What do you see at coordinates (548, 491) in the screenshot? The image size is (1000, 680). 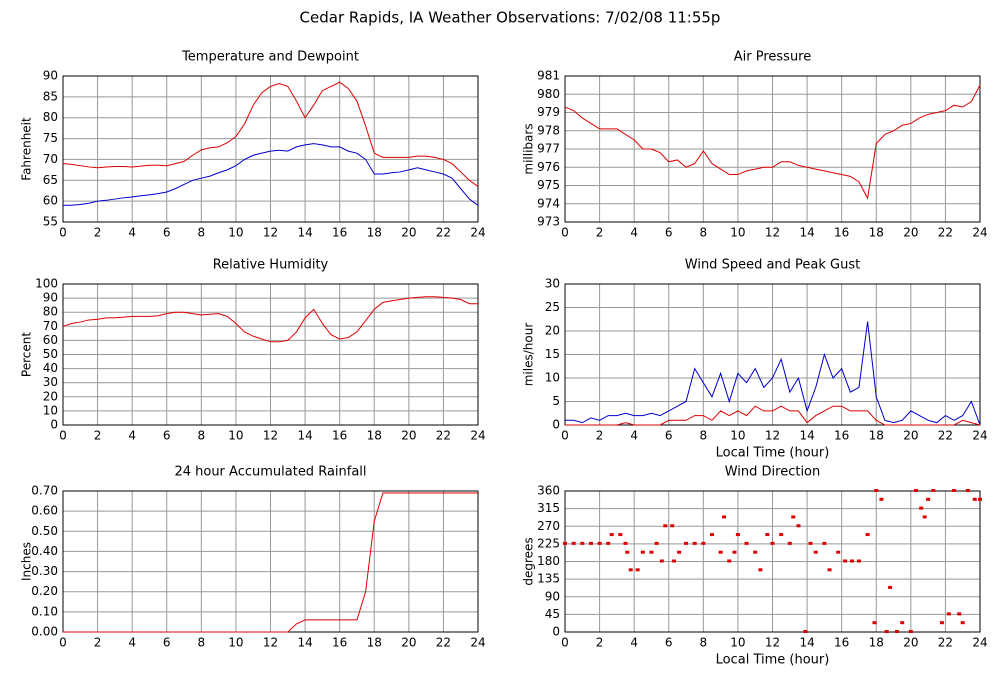 I see `y-tick-label: 360` at bounding box center [548, 491].